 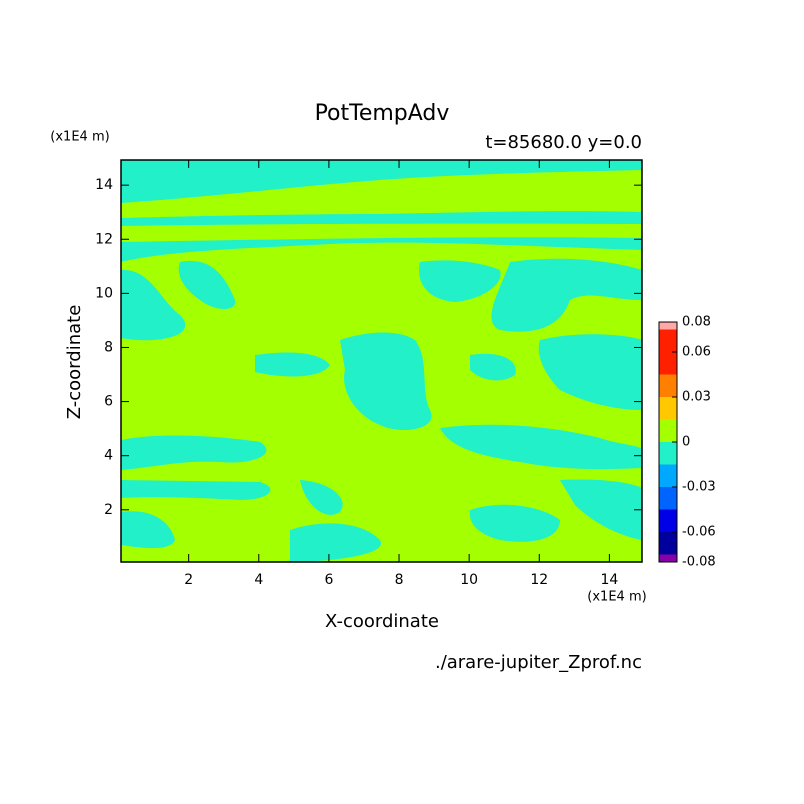 I want to click on colorbar, so click(x=668, y=442).